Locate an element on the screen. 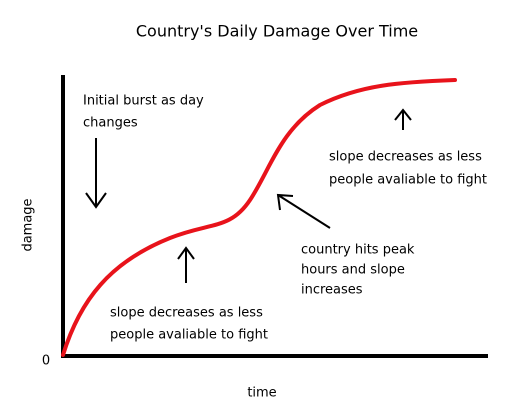 The width and height of the screenshot is (521, 412). annotation-text: hours and slope is located at coordinates (353, 270).